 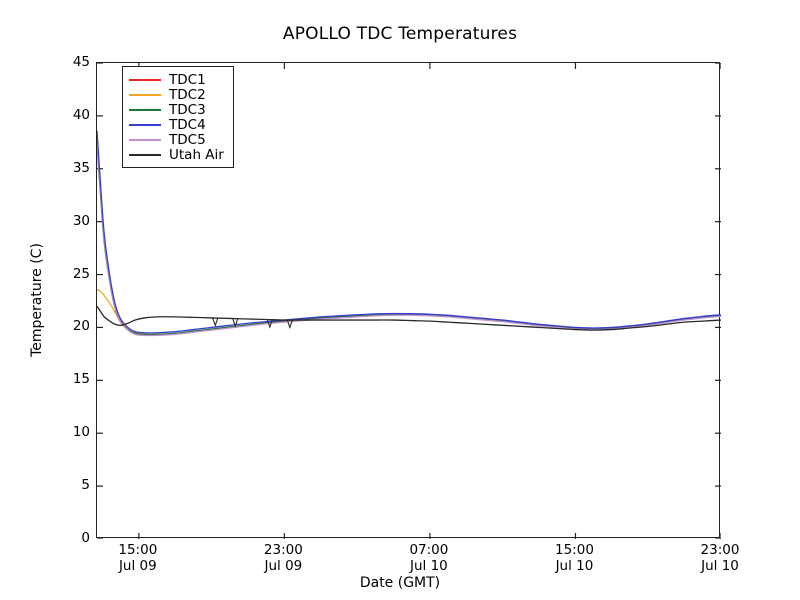 I want to click on y-axis-tick-label: 0, so click(x=85, y=538).